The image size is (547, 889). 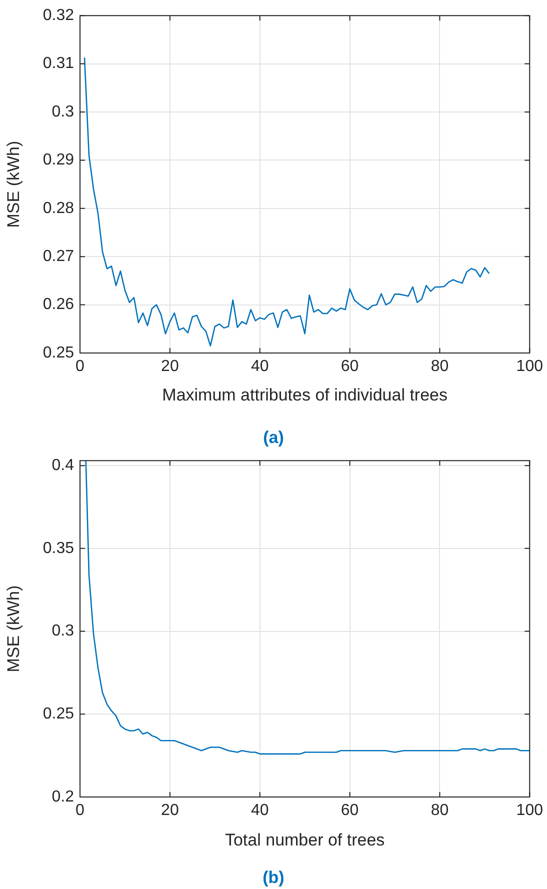 What do you see at coordinates (58, 63) in the screenshot?
I see `y-tick-label: 0.31` at bounding box center [58, 63].